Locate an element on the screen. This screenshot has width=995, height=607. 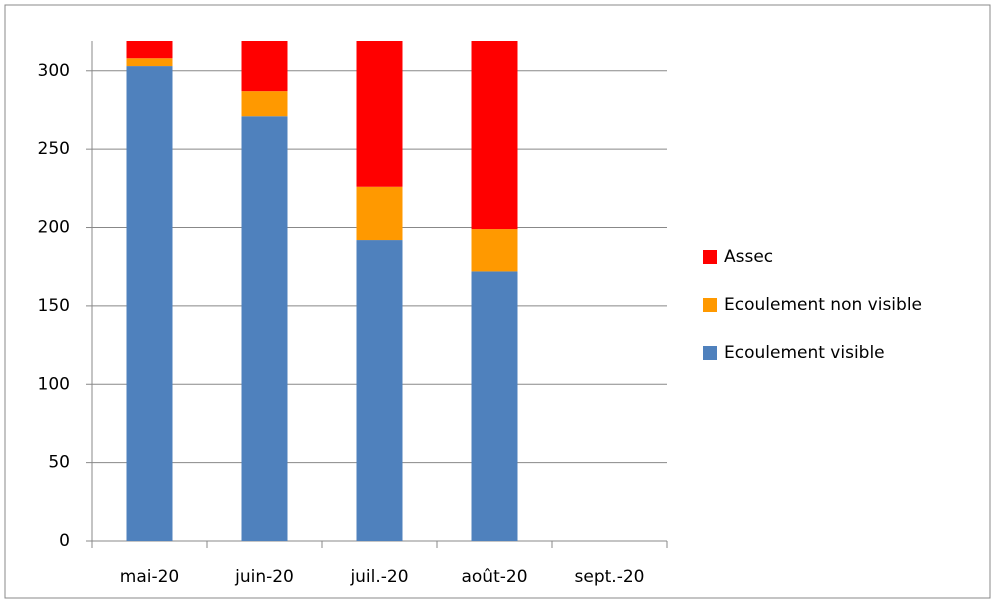
x-tick-label: août-20 is located at coordinates (494, 577).